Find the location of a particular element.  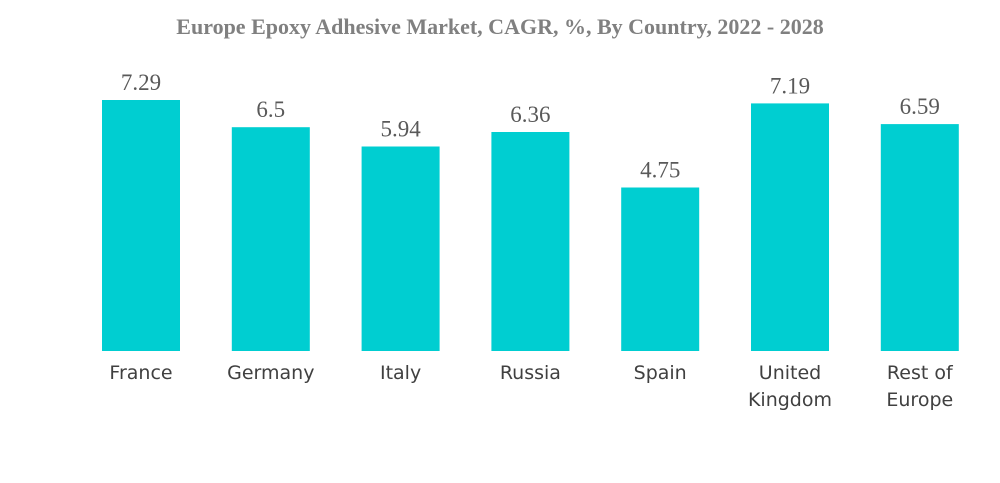

data-label: 5.94 is located at coordinates (400, 129).